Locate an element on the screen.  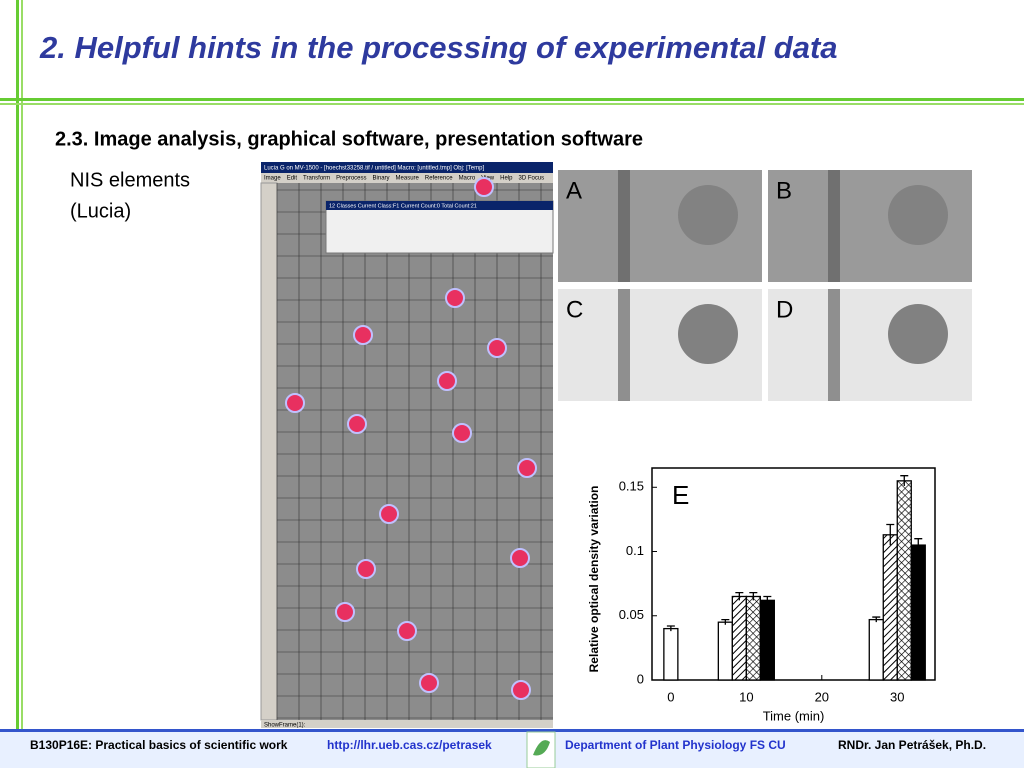
panel-letter: D is located at coordinates (784, 309).